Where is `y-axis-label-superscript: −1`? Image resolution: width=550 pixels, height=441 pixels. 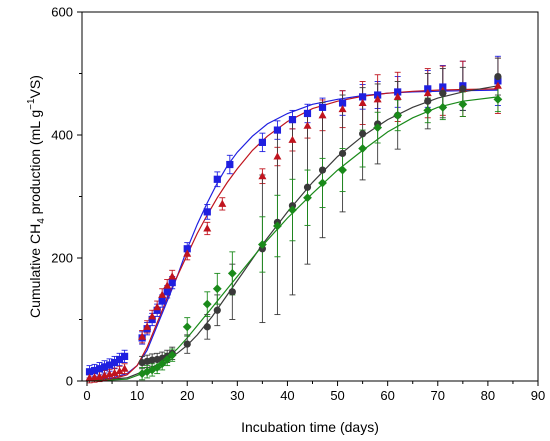
y-axis-label-superscript: −1 is located at coordinates (31, 104).